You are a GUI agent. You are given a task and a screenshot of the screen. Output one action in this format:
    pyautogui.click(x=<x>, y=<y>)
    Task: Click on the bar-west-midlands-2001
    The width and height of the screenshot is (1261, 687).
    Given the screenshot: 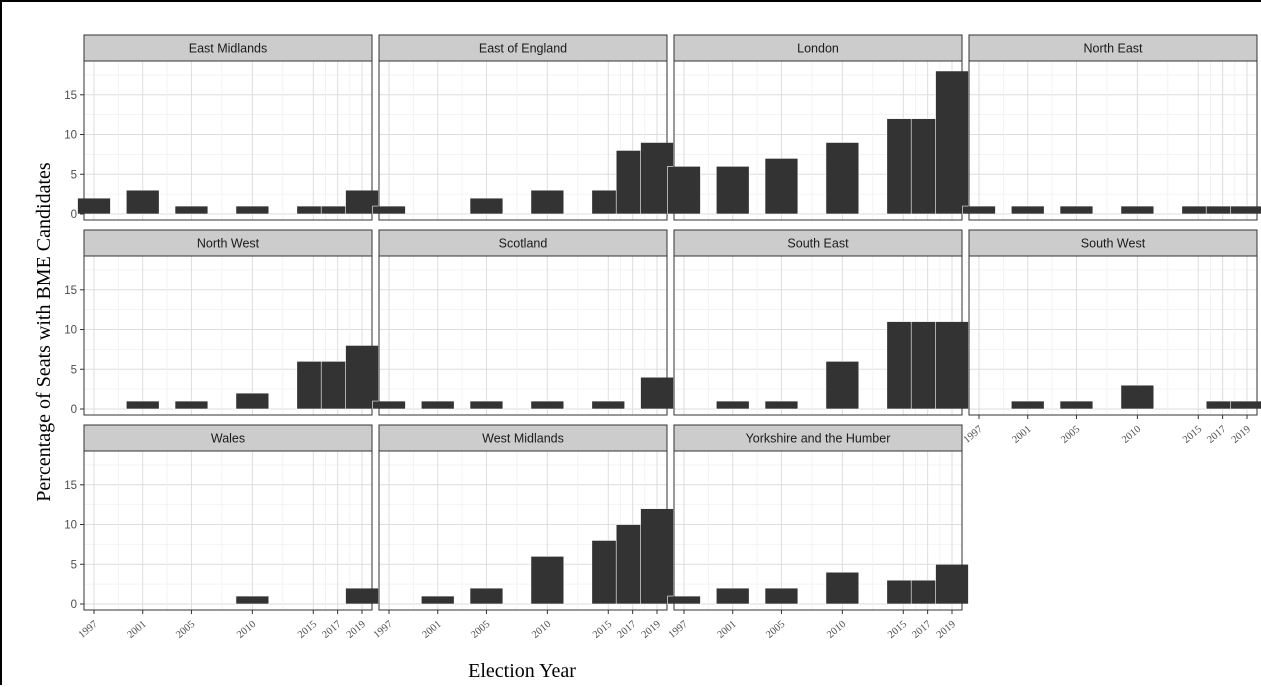 What is the action you would take?
    pyautogui.click(x=437, y=600)
    